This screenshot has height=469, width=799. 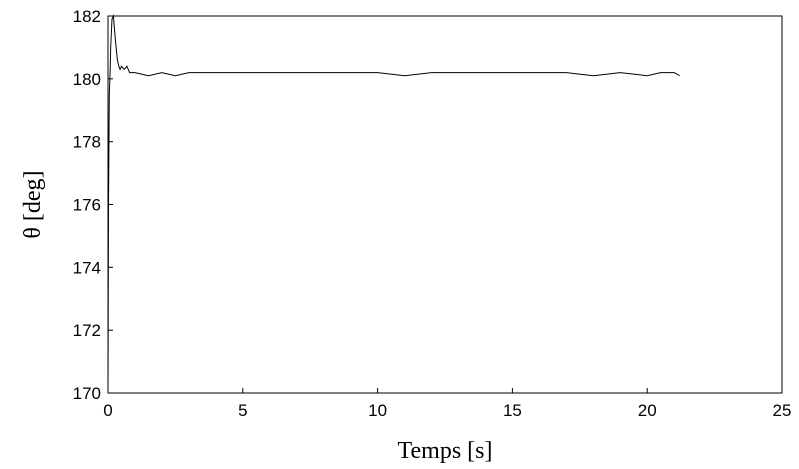 I want to click on y-tick-label-1: 172, so click(x=87, y=330).